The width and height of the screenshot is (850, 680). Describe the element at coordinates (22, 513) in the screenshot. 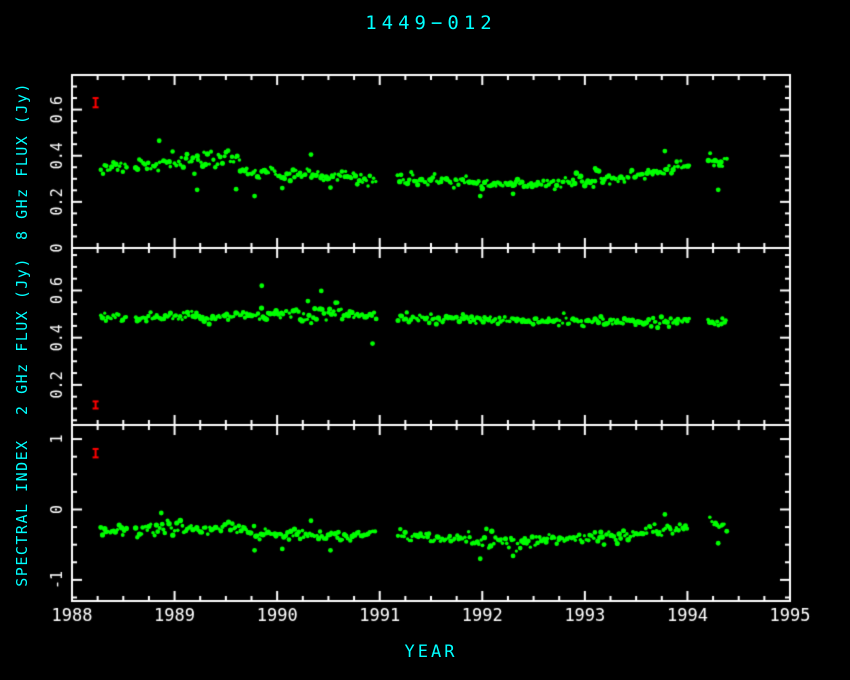

I see `y-axis-label-spectral-index: SPECTRAL INDEX` at that location.